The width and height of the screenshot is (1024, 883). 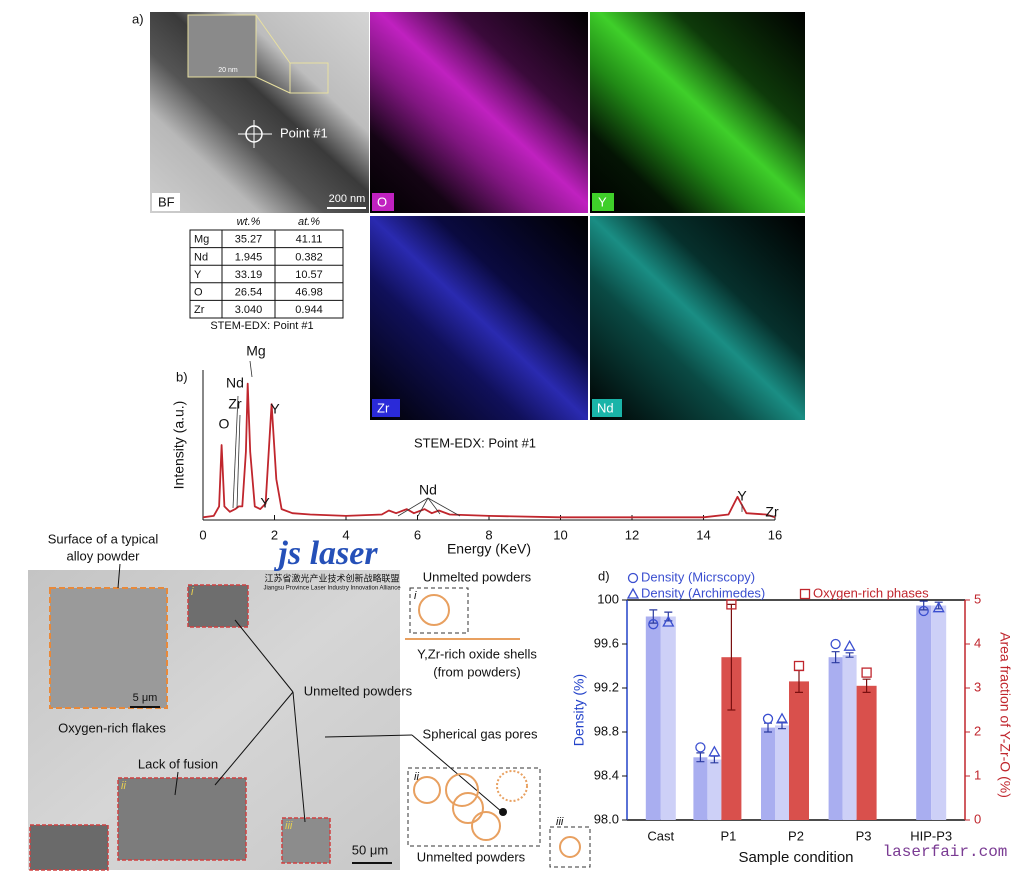 What do you see at coordinates (479, 112) in the screenshot?
I see `o-map` at bounding box center [479, 112].